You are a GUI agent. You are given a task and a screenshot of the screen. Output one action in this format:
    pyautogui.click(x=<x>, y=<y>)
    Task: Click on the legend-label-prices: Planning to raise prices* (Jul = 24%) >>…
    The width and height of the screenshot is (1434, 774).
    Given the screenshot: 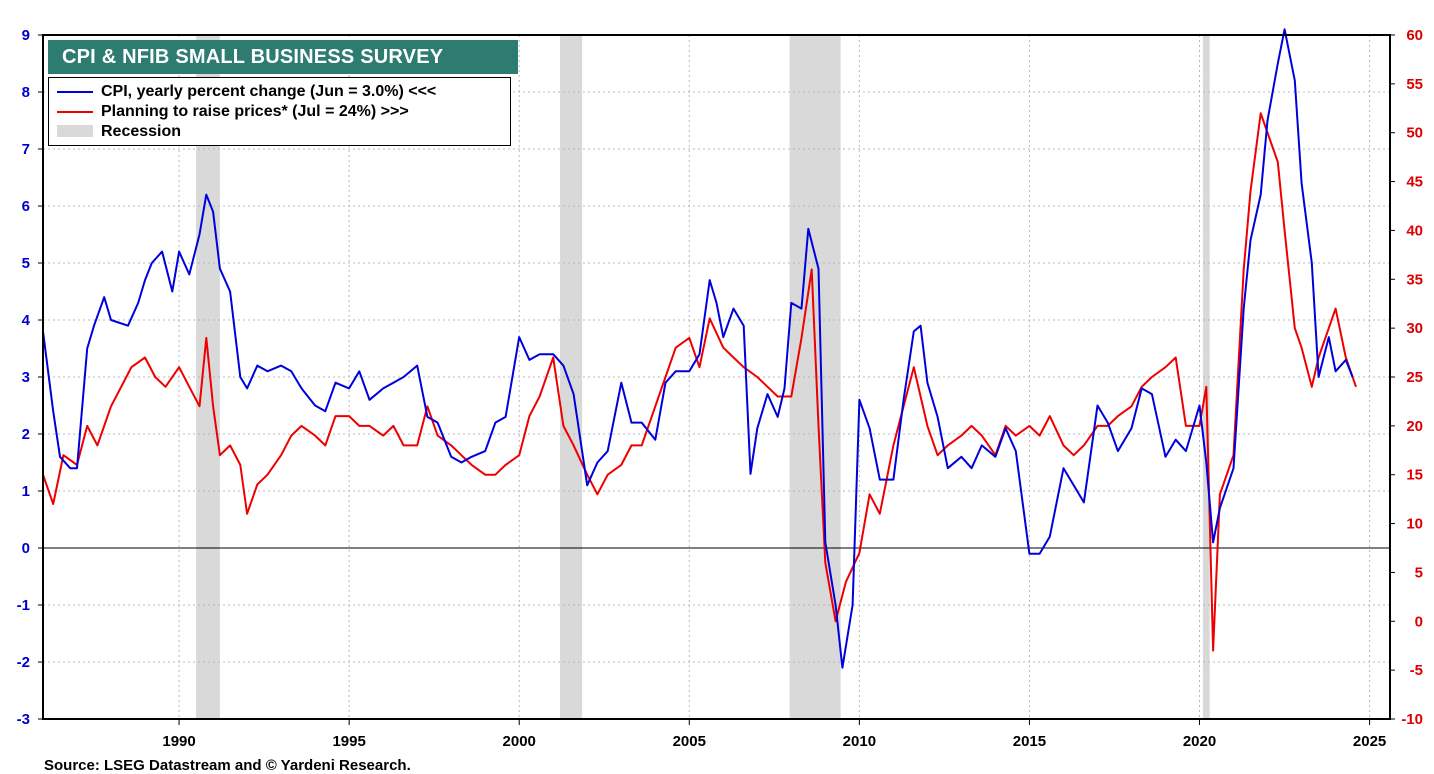 What is the action you would take?
    pyautogui.click(x=255, y=111)
    